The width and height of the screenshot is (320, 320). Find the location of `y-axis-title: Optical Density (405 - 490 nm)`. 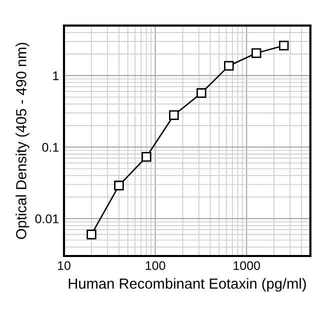

y-axis-title: Optical Density (405 - 490 nm) is located at coordinates (23, 140).